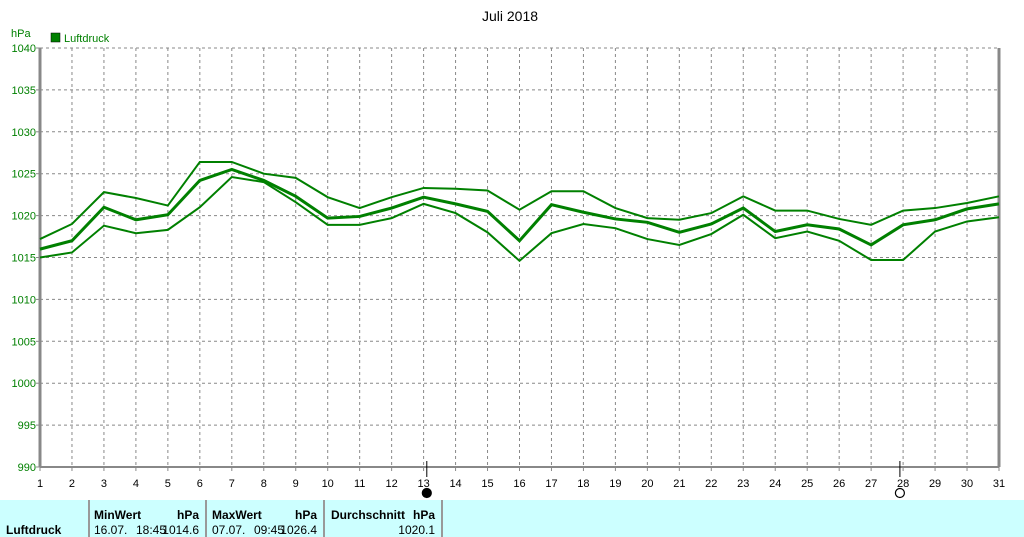  Describe the element at coordinates (24, 175) in the screenshot. I see `y-tick-label: 1025` at that location.